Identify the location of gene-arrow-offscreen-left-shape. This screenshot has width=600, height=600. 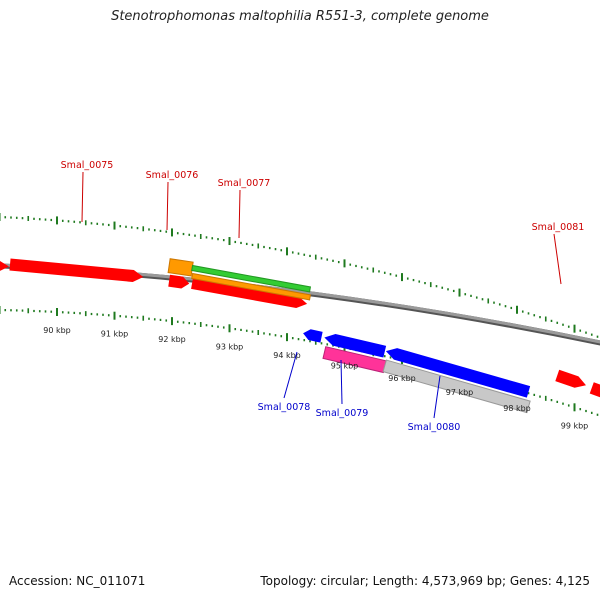
(5, 265).